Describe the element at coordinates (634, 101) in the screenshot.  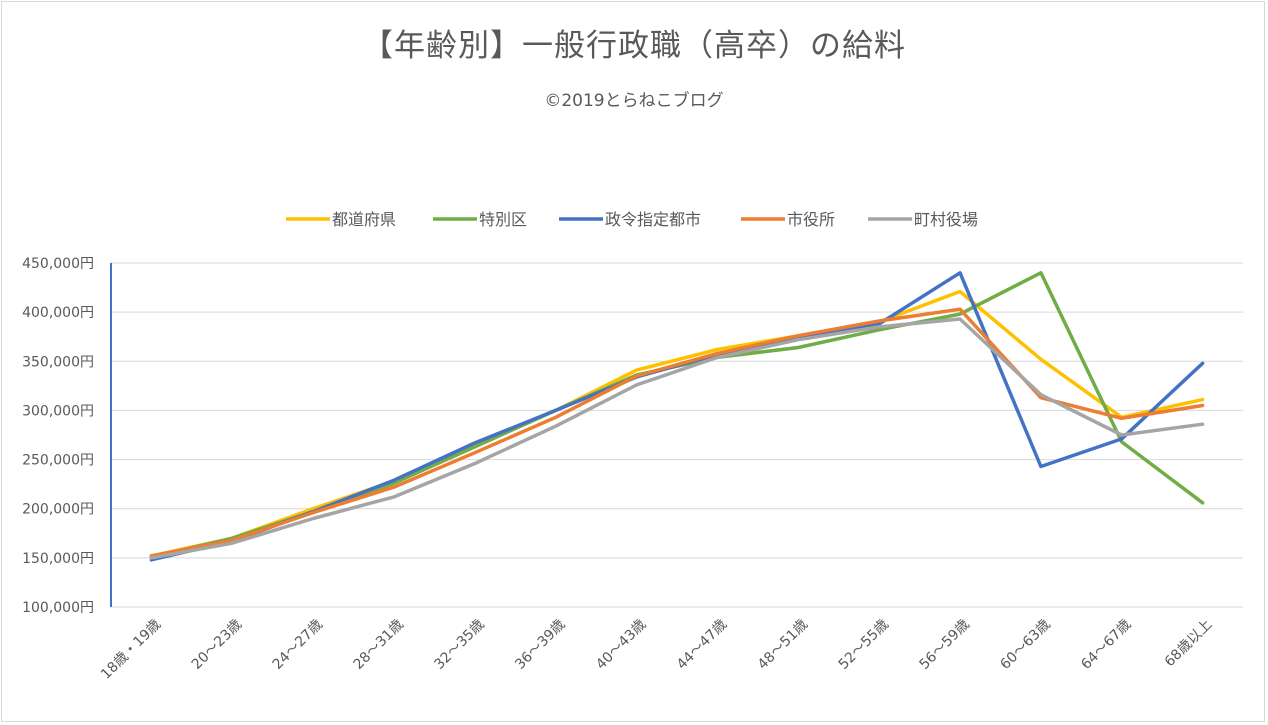
I see `chart-subtitle: ©2019とらねこブログ` at that location.